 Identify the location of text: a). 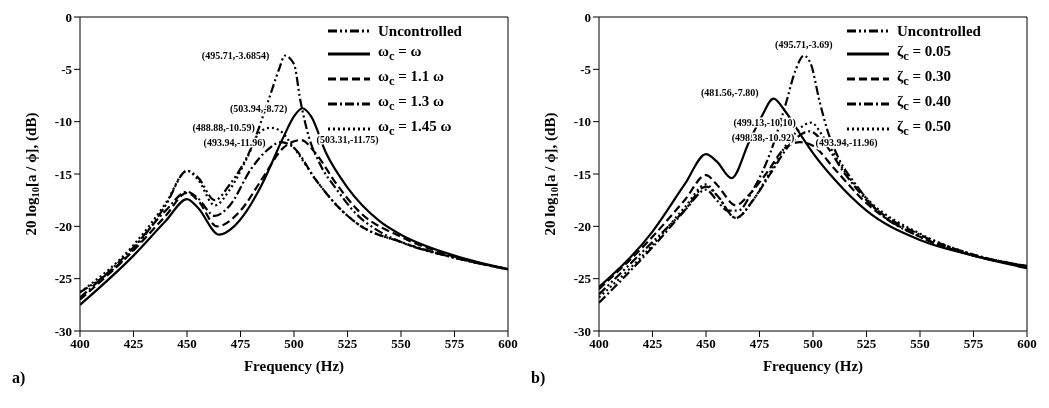
(19, 378).